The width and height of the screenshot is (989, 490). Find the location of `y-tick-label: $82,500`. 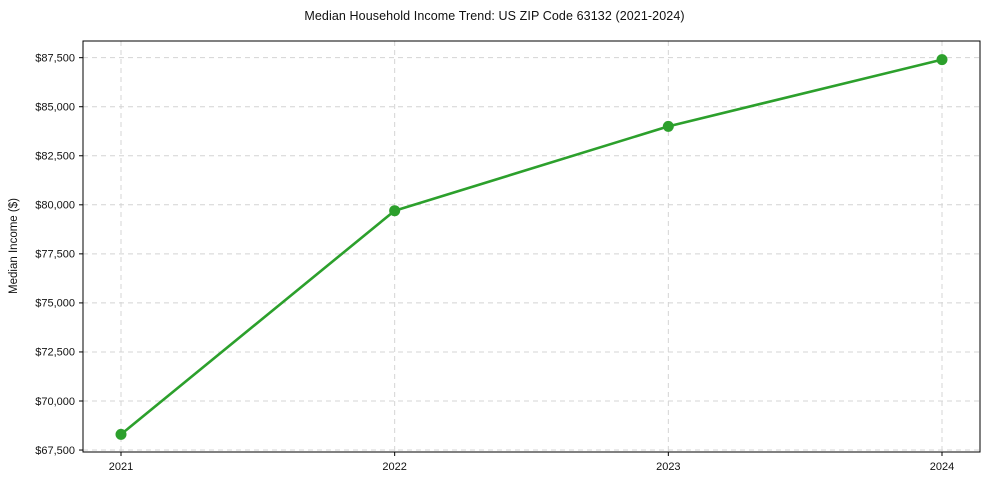

y-tick-label: $82,500 is located at coordinates (55, 157).